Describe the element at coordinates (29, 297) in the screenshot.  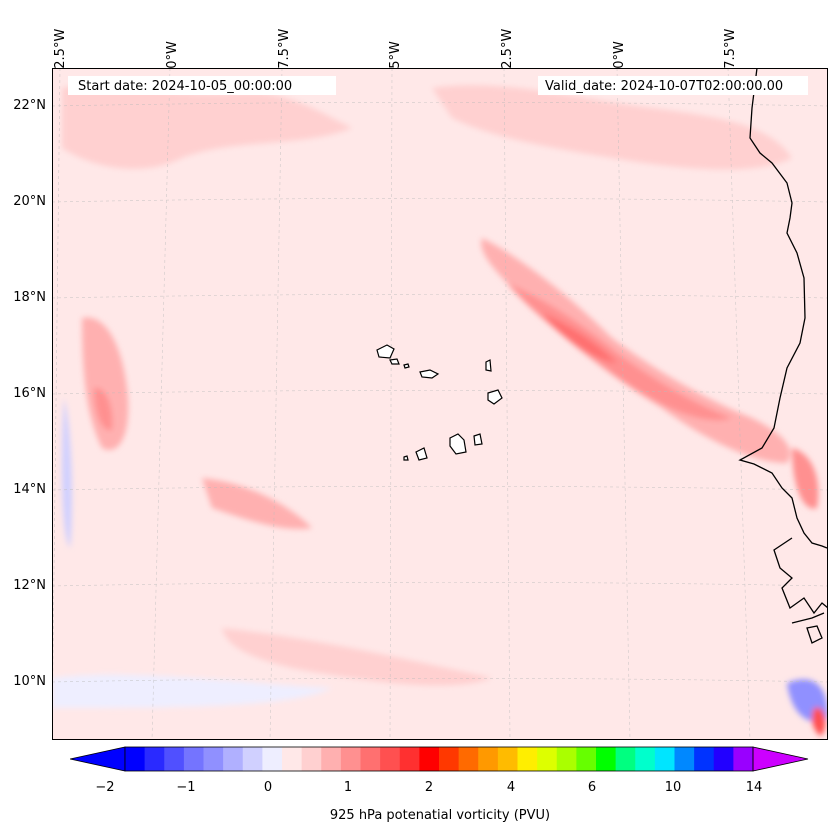
I see `lat-label-18n: 18°N` at that location.